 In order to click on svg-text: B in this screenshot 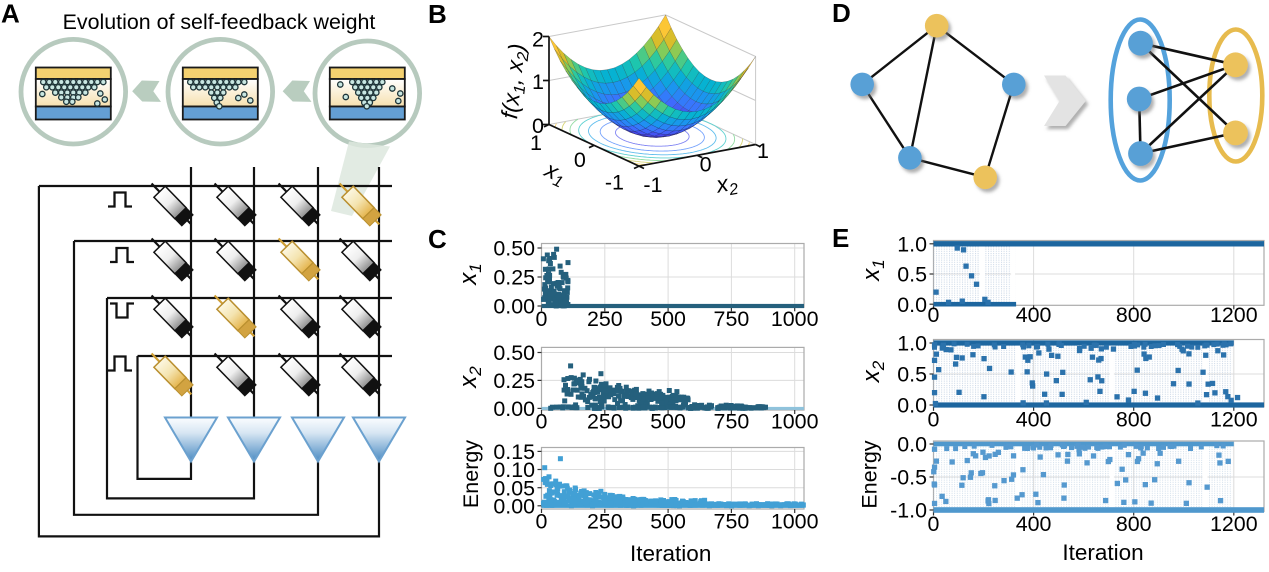, I will do `click(437, 14)`.